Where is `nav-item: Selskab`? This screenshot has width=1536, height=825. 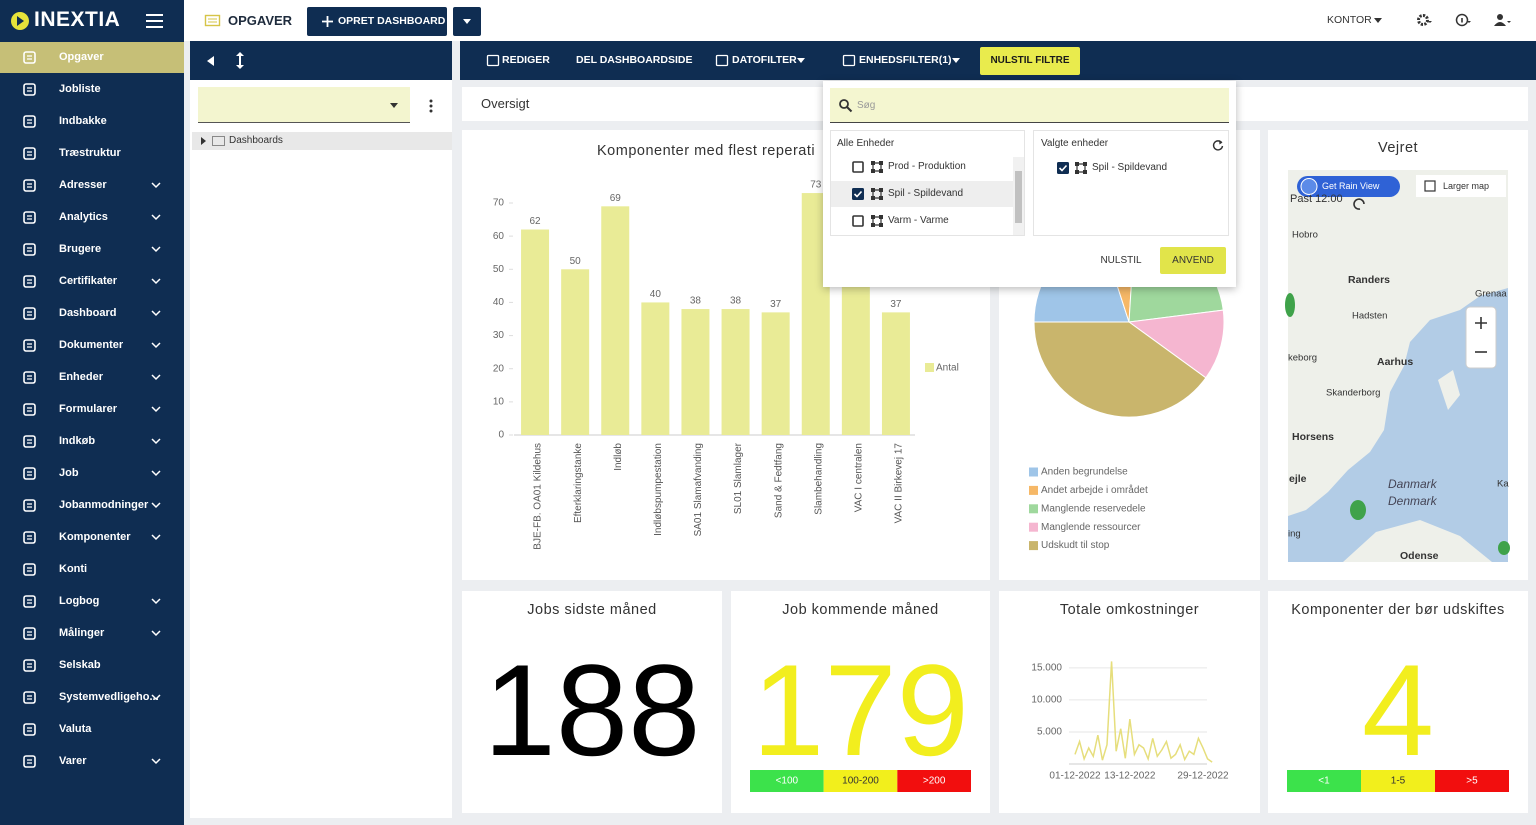 nav-item: Selskab is located at coordinates (92, 665).